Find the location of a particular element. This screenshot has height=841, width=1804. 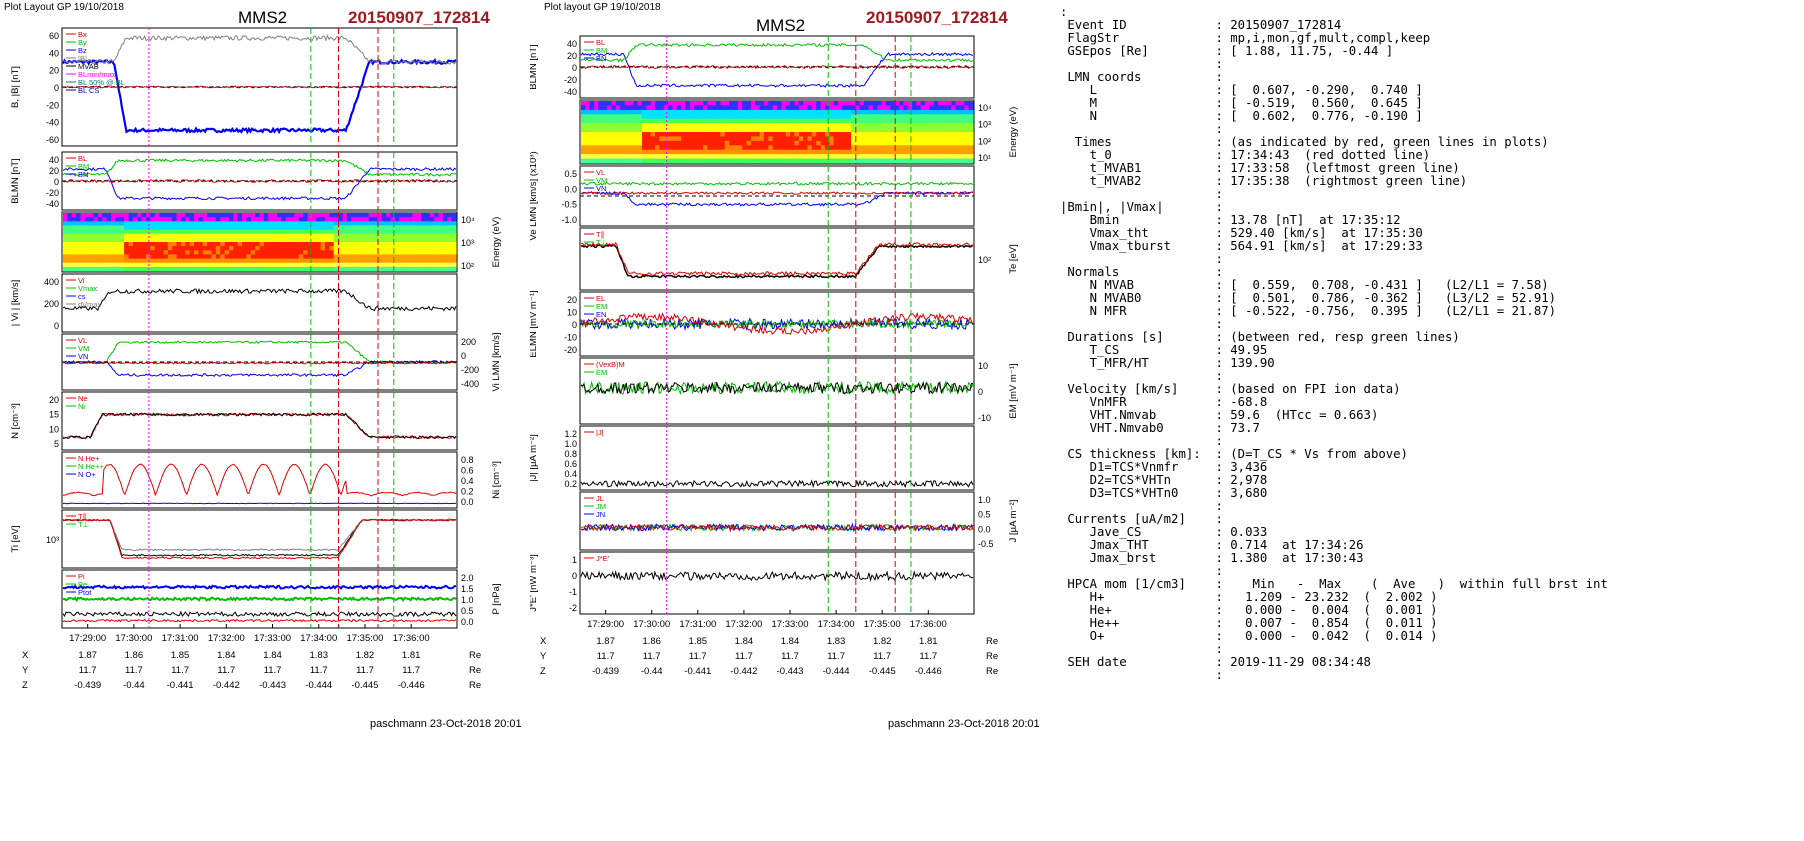

info-line: GSEpos [Re] : [ 1.88, 11.75, -0.44 ] is located at coordinates (1227, 51).